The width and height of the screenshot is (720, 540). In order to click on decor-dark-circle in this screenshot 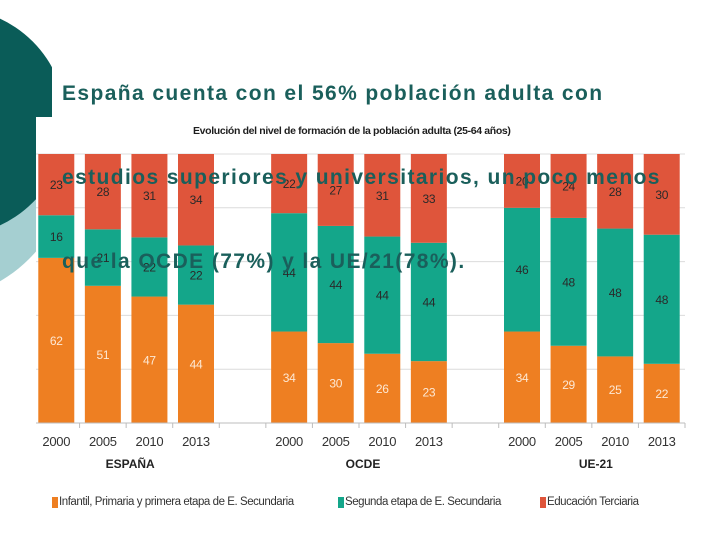, I will do `click(26, 122)`.